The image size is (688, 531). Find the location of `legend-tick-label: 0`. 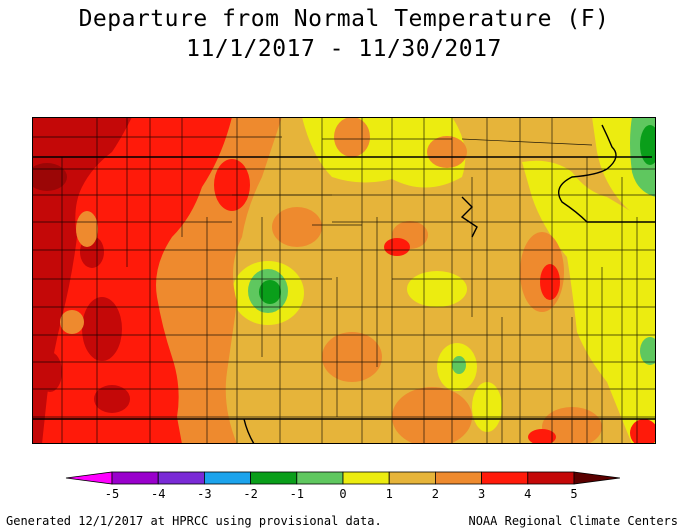

legend-tick-label: 0 is located at coordinates (342, 494).